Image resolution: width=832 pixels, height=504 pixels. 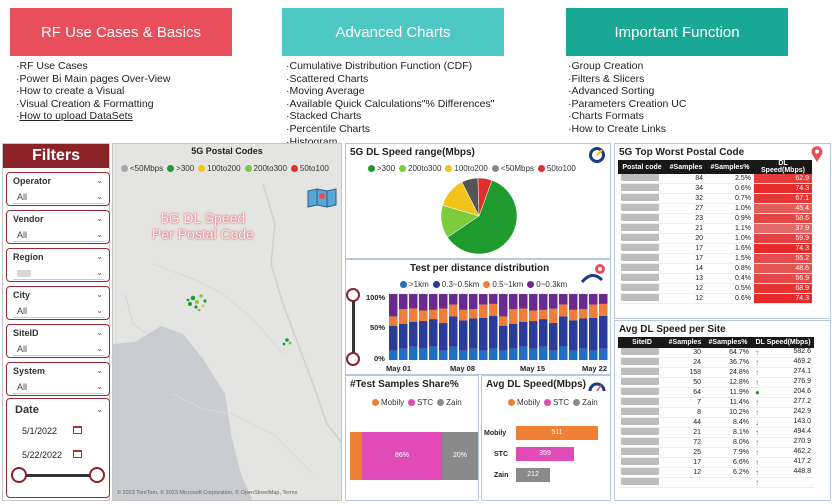 I want to click on vendor-slicer: Vendor ⌄ All ⌄, so click(x=58, y=227).